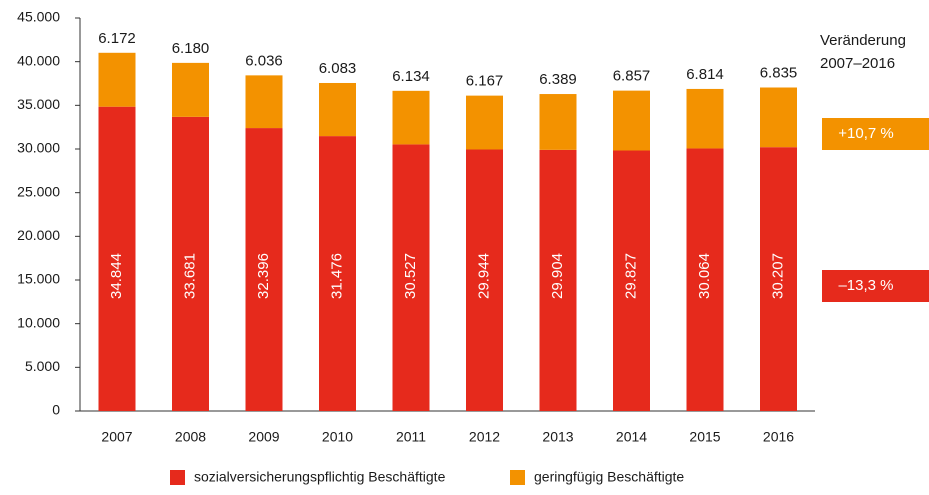 This screenshot has height=495, width=929. I want to click on x-tick-label: 2011, so click(411, 437).